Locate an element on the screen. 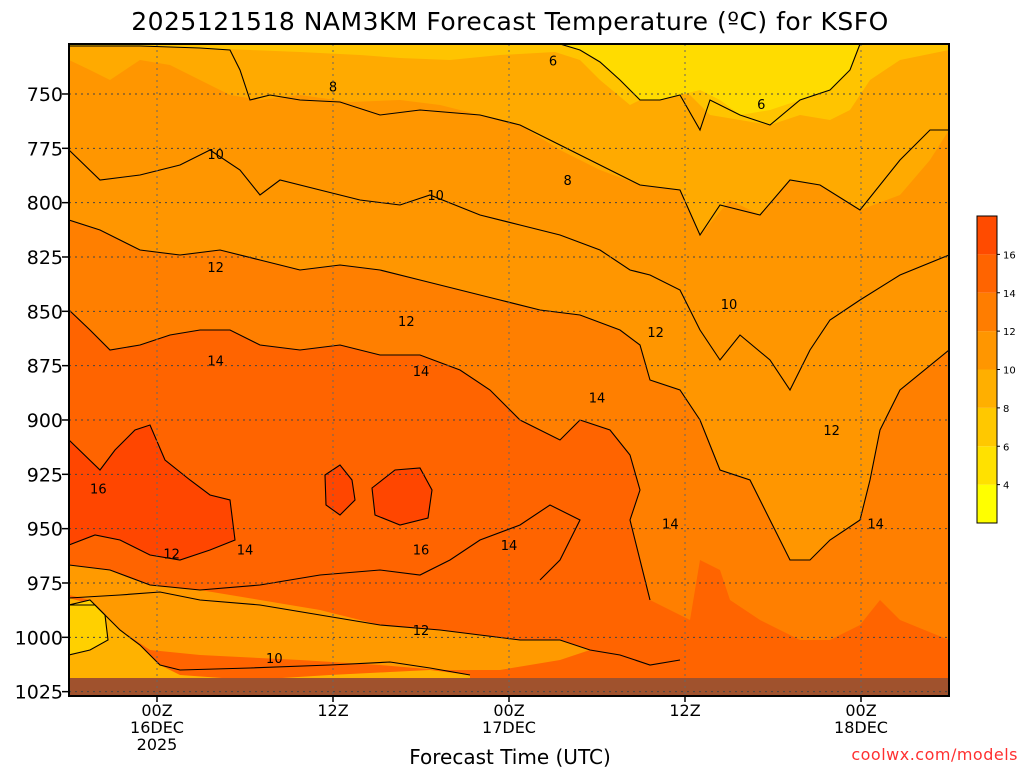  y-tick-label: 1000 is located at coordinates (39, 638).